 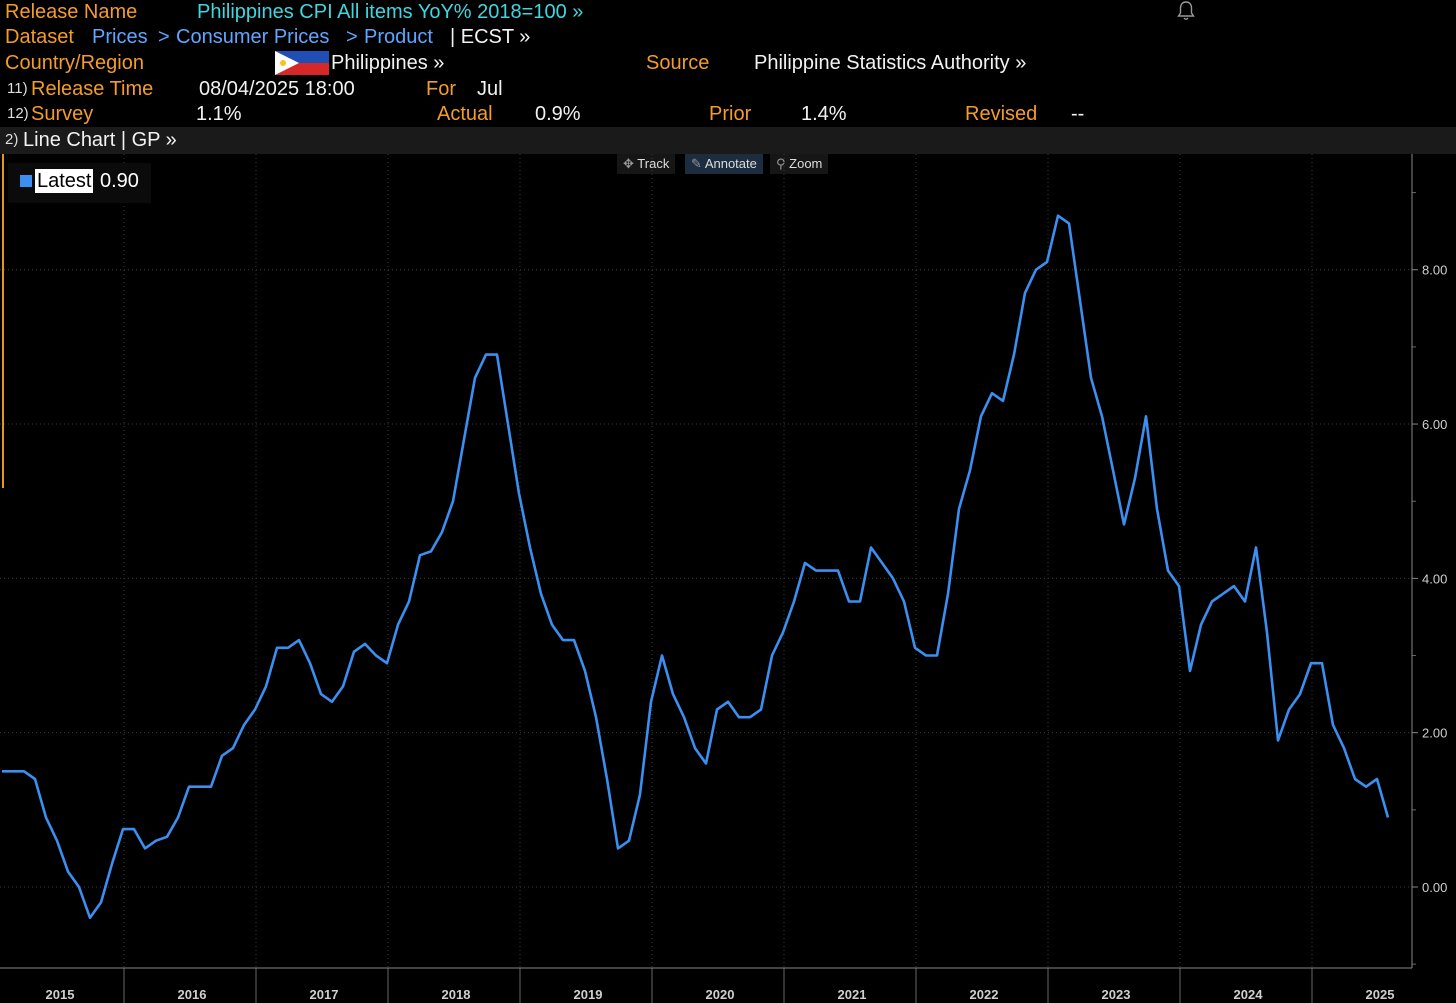 I want to click on prior-label: Prior, so click(x=730, y=114).